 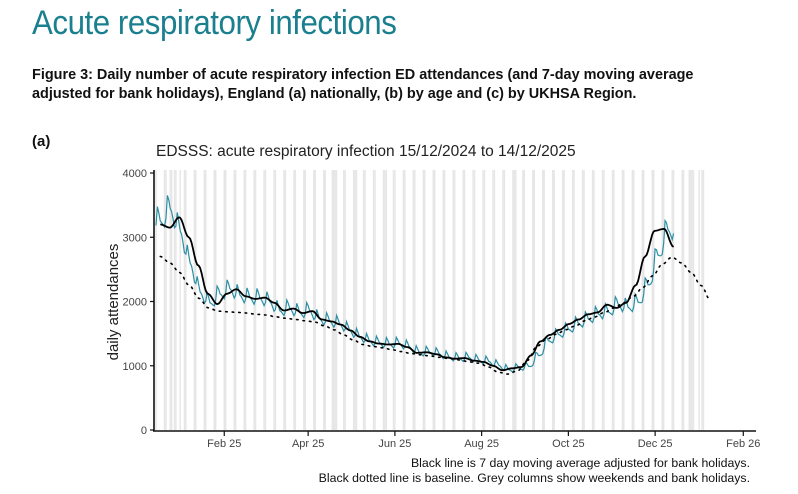 I want to click on y-tick-label: 1000, so click(x=135, y=367).